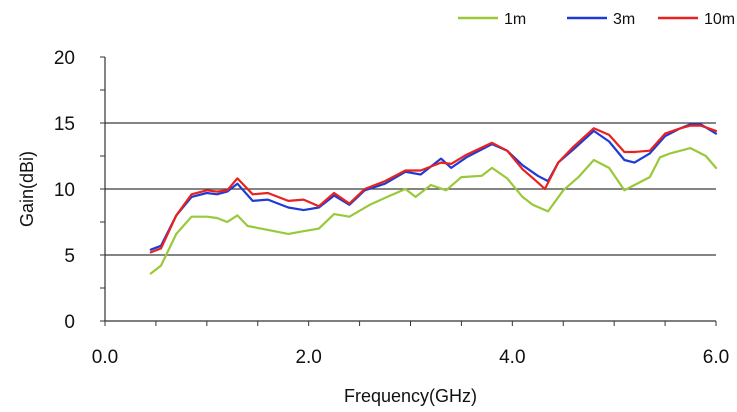 The height and width of the screenshot is (412, 737). What do you see at coordinates (716, 357) in the screenshot?
I see `x-tick-label: 6.0` at bounding box center [716, 357].